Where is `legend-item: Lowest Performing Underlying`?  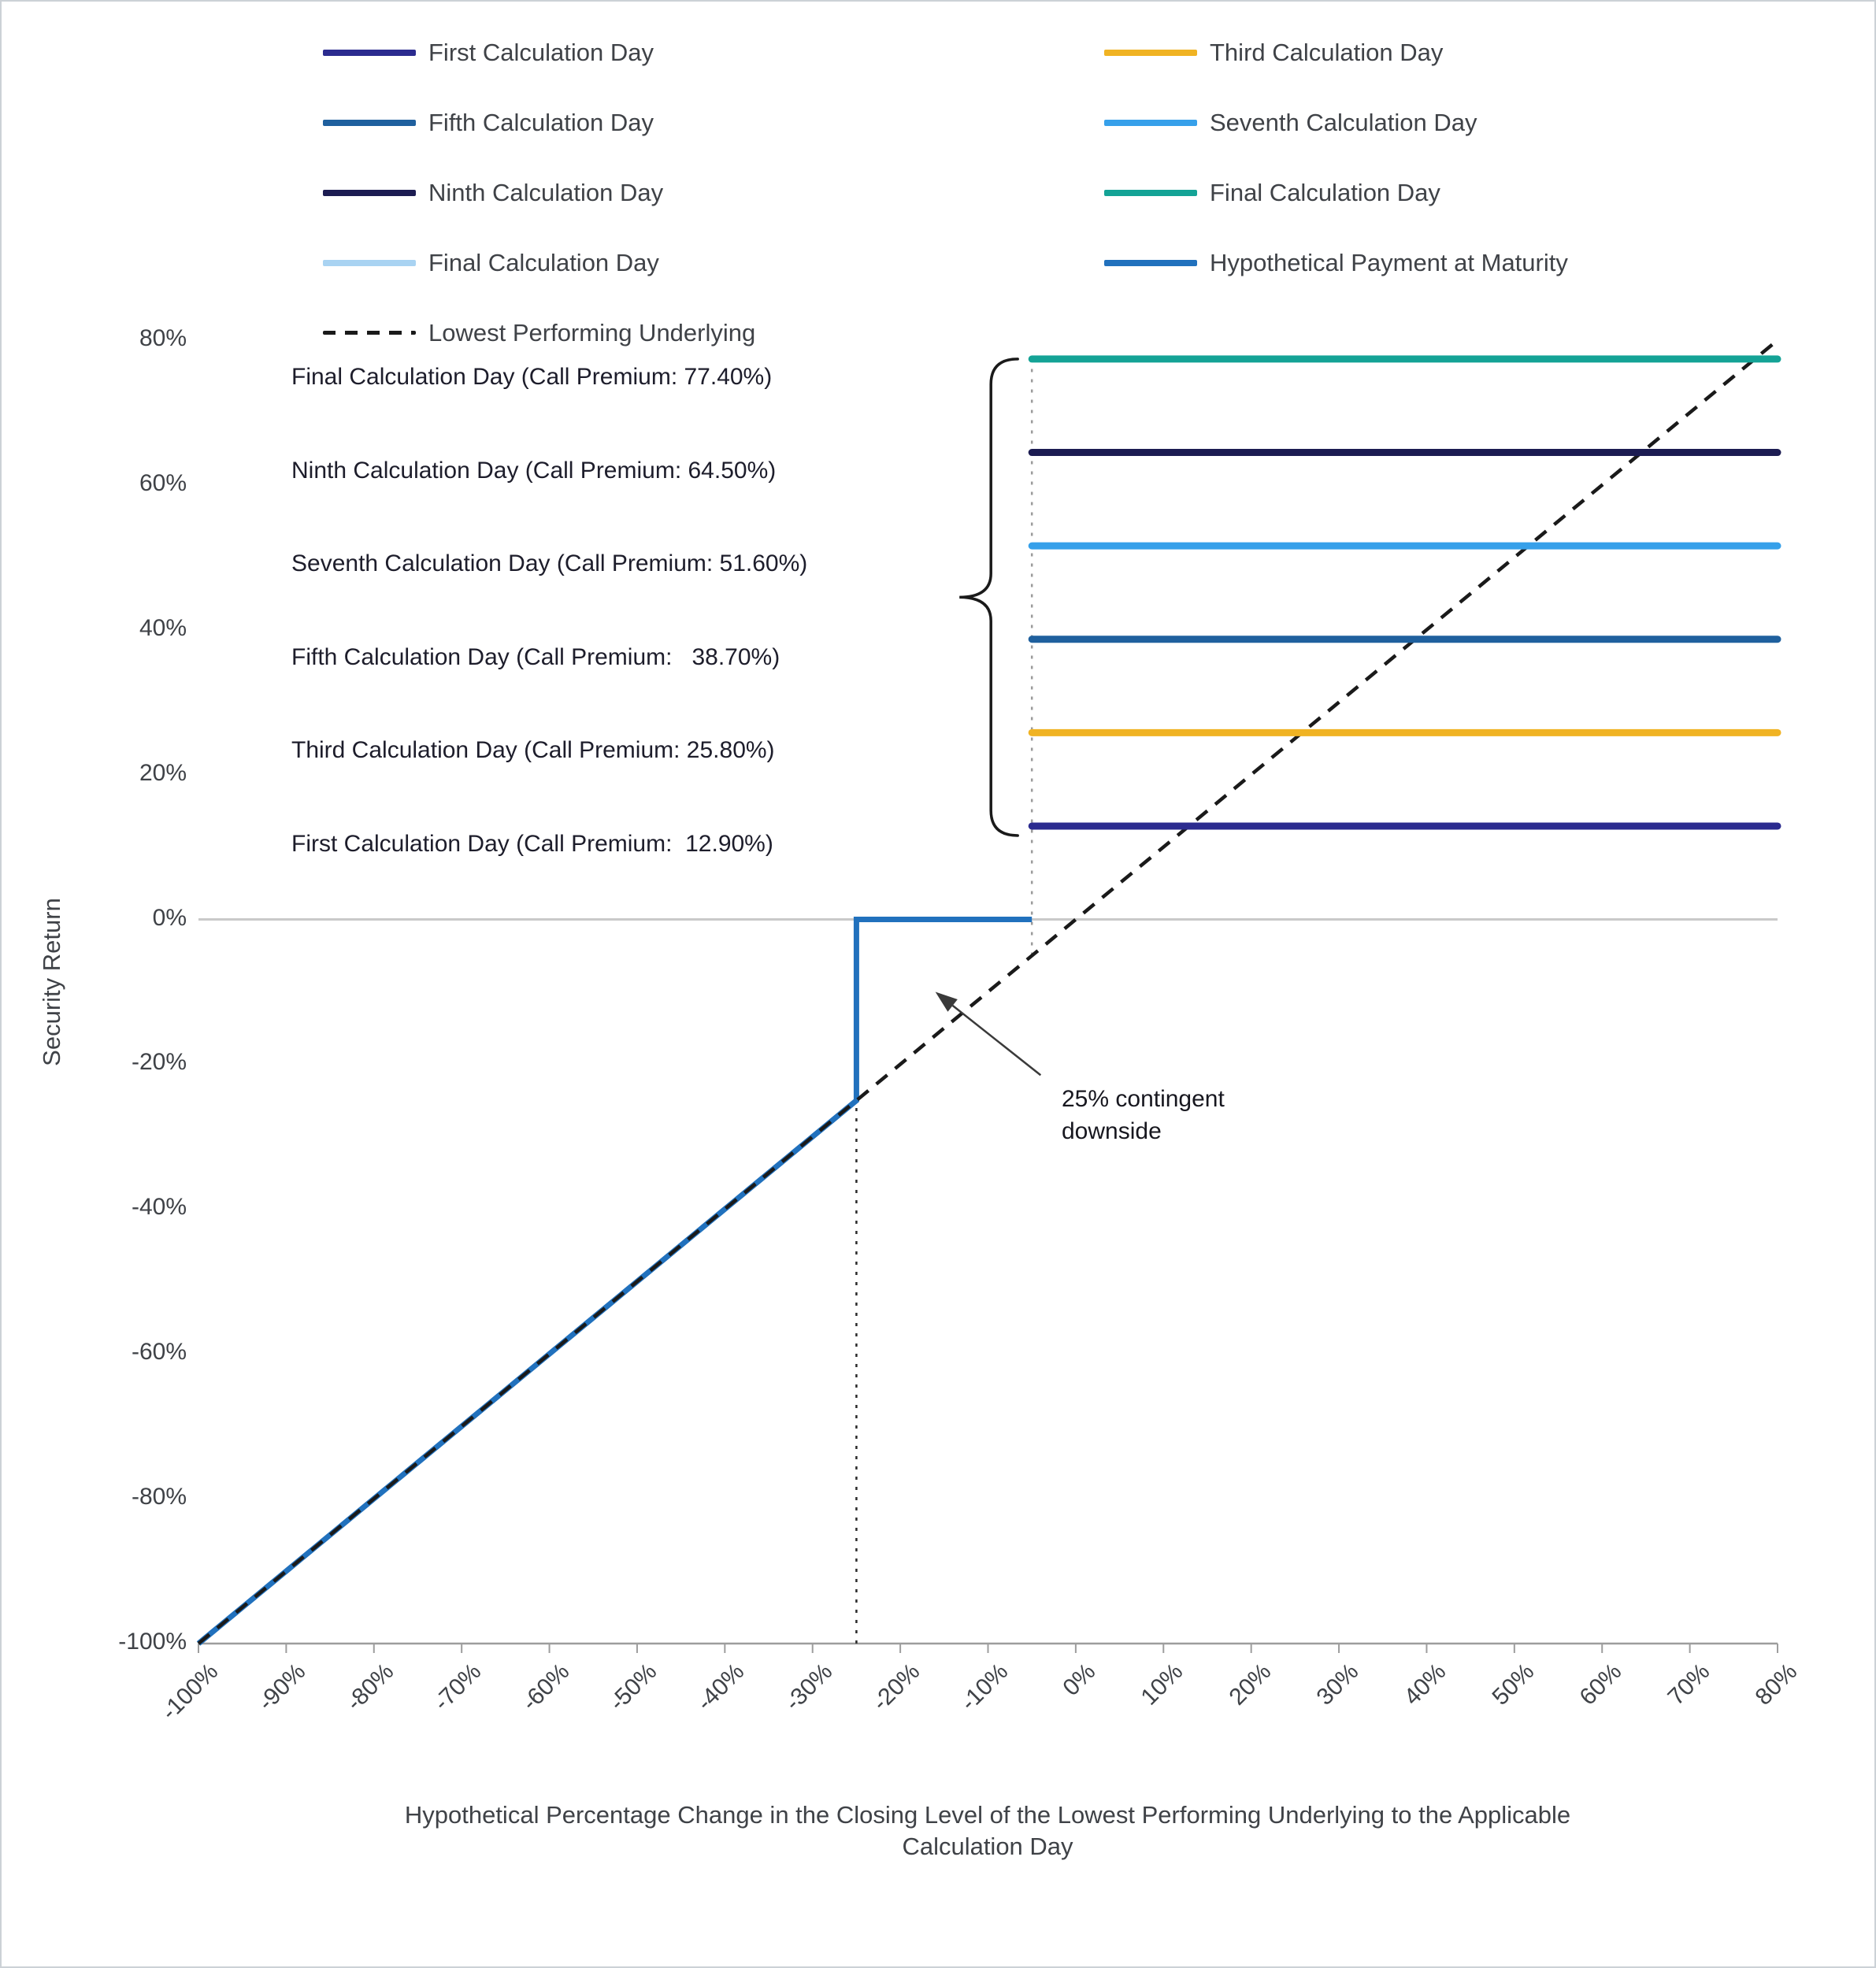
legend-item: Lowest Performing Underlying is located at coordinates (713, 333).